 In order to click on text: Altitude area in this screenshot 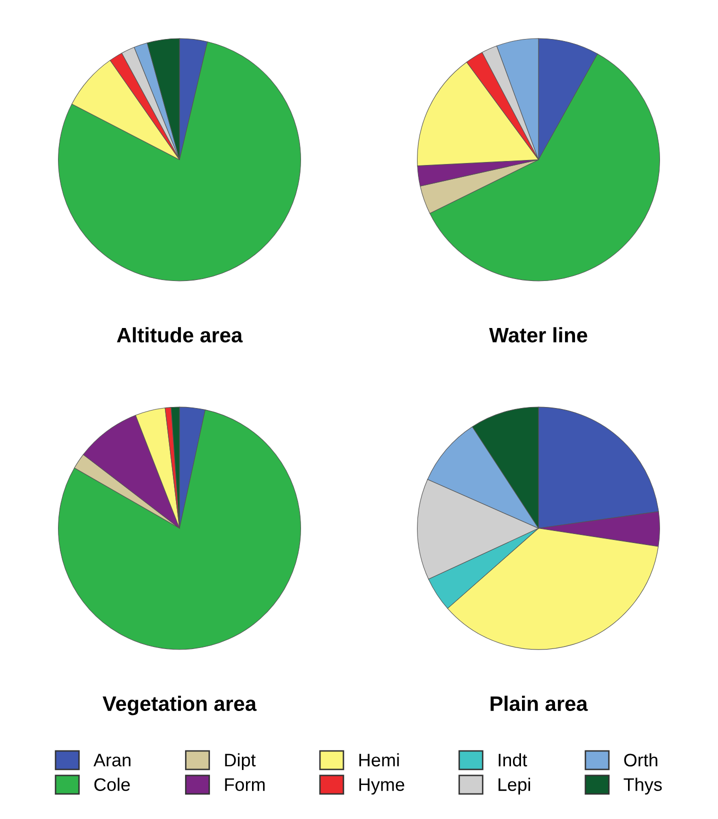, I will do `click(179, 334)`.